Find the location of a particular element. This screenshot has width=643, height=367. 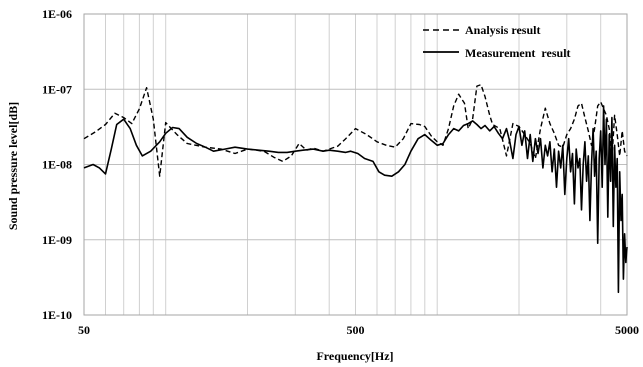

y-tick-label: 1E-06 is located at coordinates (57, 14).